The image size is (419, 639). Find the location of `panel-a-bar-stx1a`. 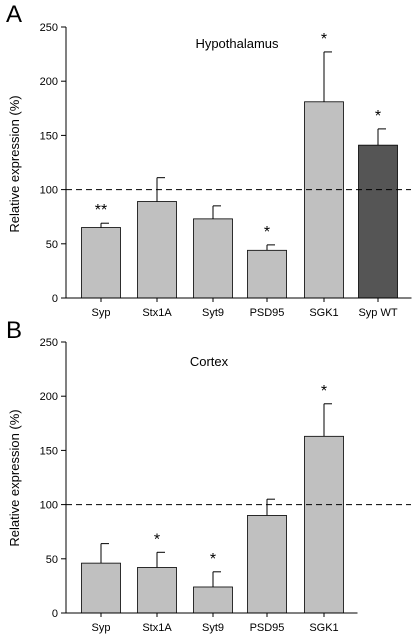

panel-a-bar-stx1a is located at coordinates (157, 250).